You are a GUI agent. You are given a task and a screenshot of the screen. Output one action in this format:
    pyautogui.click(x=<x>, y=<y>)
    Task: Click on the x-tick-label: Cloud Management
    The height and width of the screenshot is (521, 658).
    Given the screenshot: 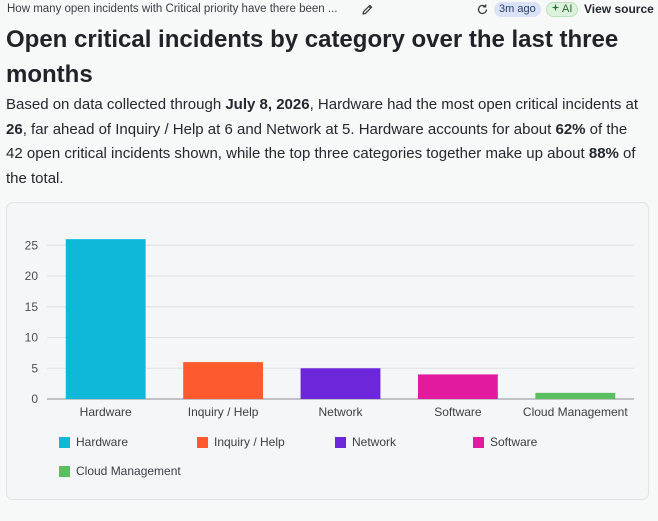 What is the action you would take?
    pyautogui.click(x=575, y=412)
    